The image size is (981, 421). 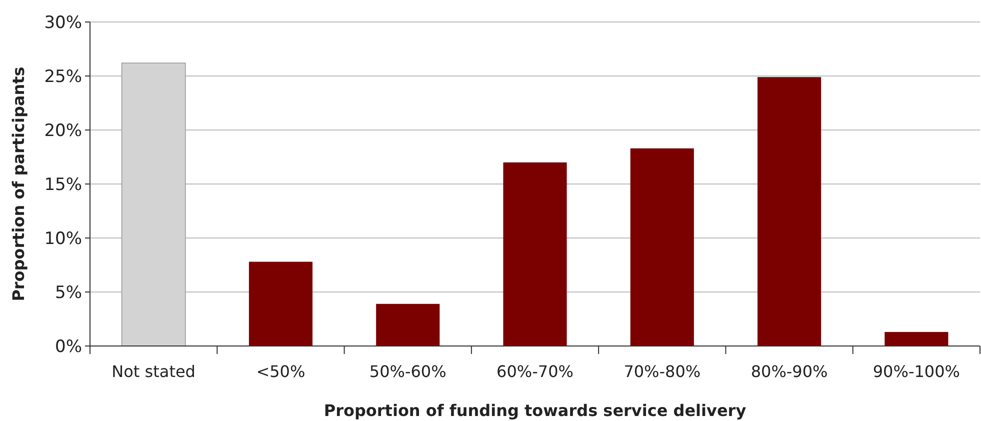 I want to click on x-tick-label: 70%-80%, so click(x=662, y=371).